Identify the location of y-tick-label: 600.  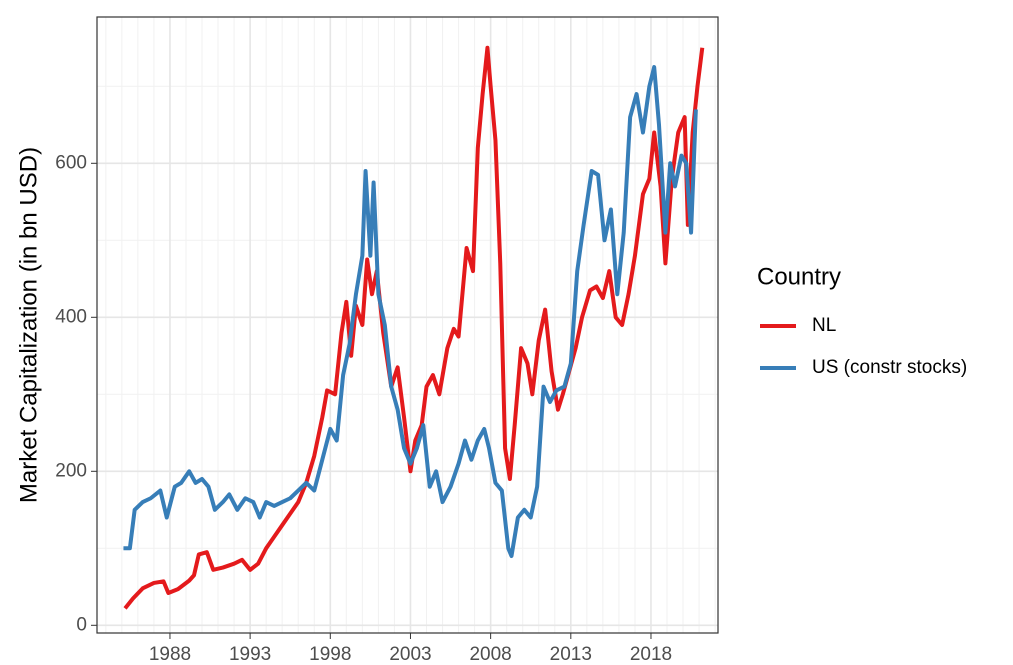
(71, 162).